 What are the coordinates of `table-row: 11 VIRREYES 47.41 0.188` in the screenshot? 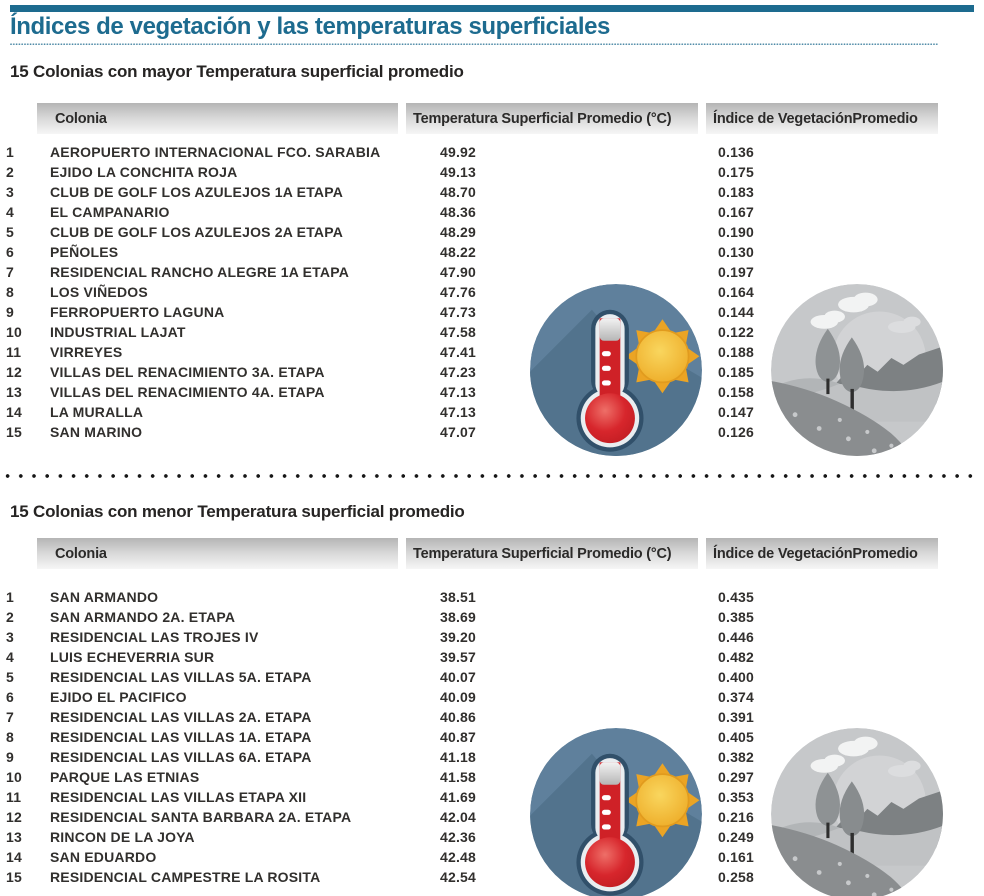 It's located at (492, 353).